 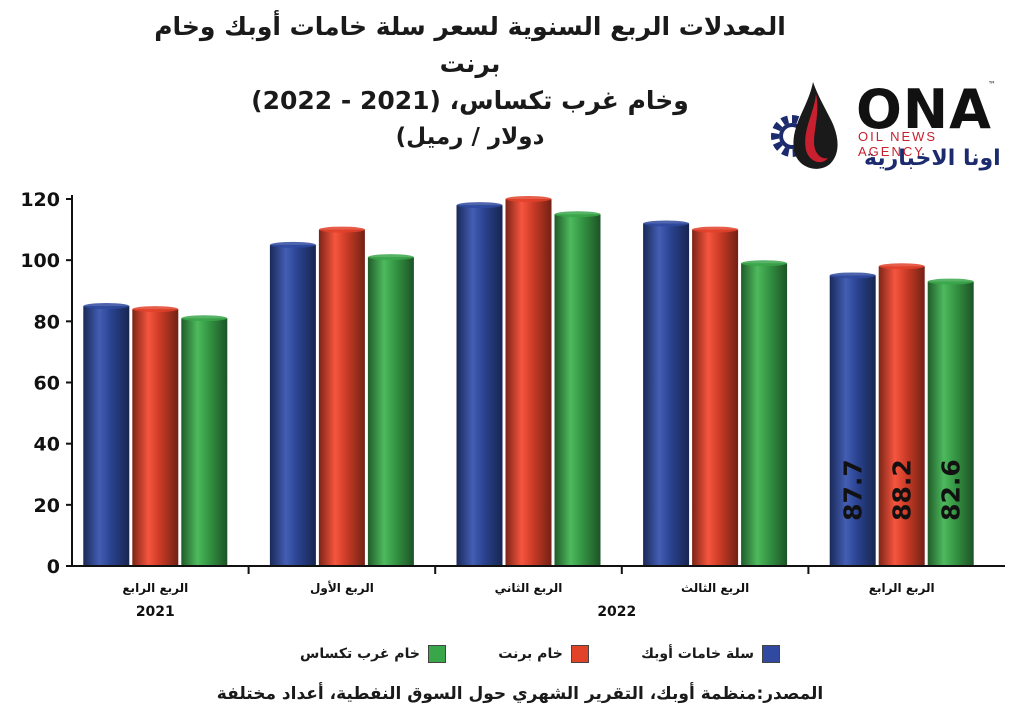 I want to click on logo-arabic-name: اونا الاخبارية, so click(x=932, y=158).